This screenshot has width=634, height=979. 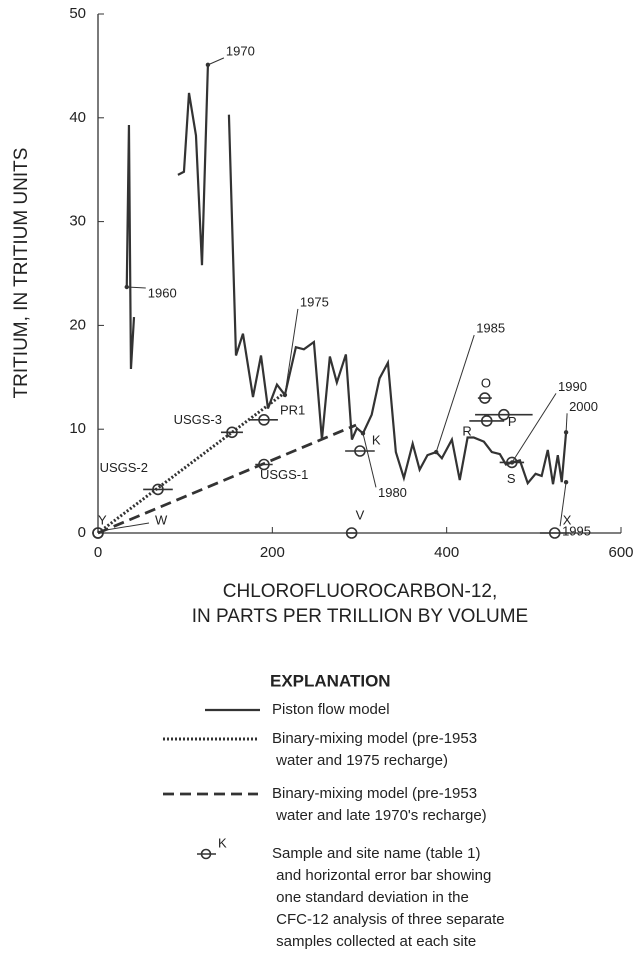 I want to click on annotation-label: 1970, so click(x=240, y=50).